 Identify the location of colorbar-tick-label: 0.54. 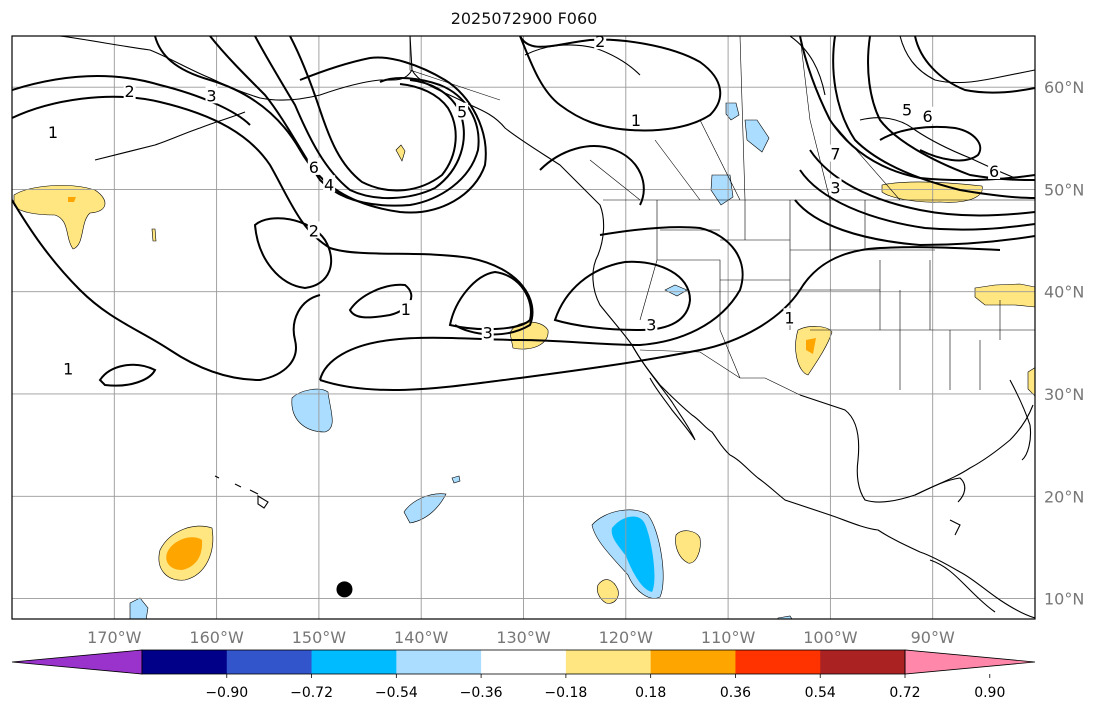
(820, 693).